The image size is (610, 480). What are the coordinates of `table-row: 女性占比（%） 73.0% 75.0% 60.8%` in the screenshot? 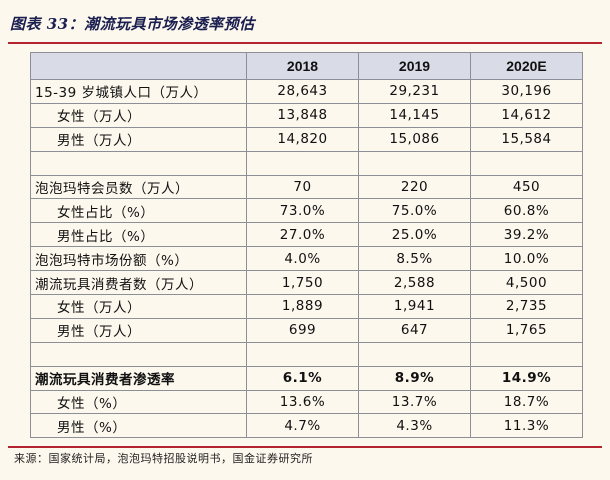 It's located at (306, 211).